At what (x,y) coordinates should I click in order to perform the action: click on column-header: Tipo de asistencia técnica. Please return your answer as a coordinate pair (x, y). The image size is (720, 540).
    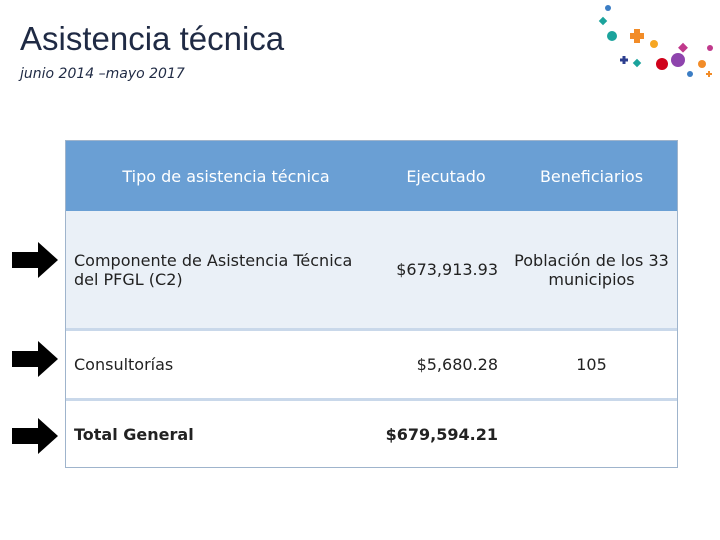
    Looking at the image, I should click on (226, 176).